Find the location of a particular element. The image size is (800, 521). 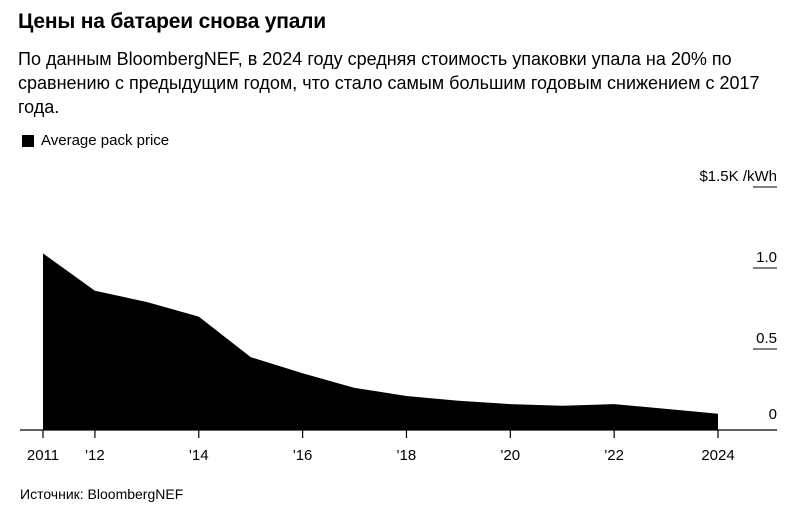

x-tick-label-3: '16 is located at coordinates (303, 455).